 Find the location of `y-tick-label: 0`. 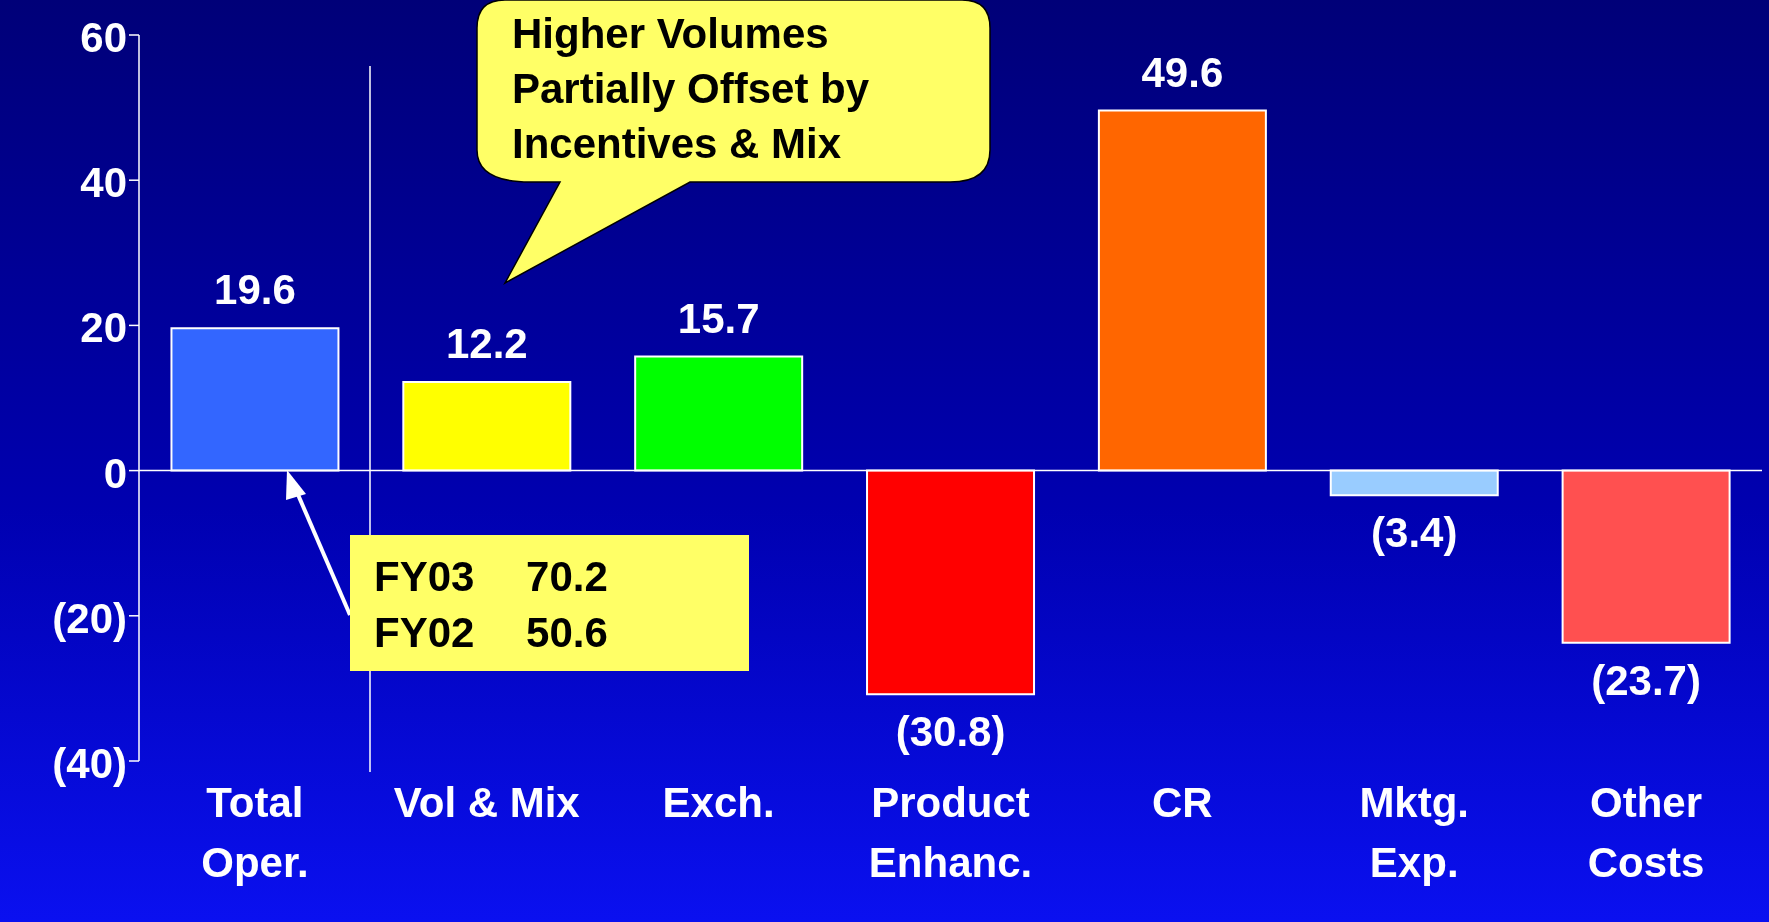

y-tick-label: 0 is located at coordinates (115, 473).